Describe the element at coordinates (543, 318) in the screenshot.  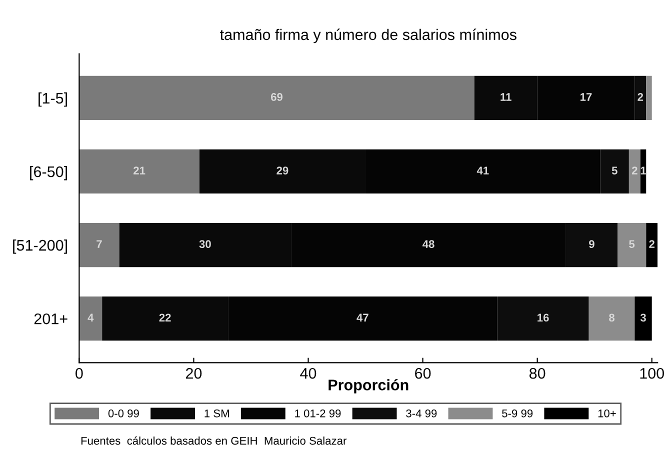
I see `data-label: 16` at that location.